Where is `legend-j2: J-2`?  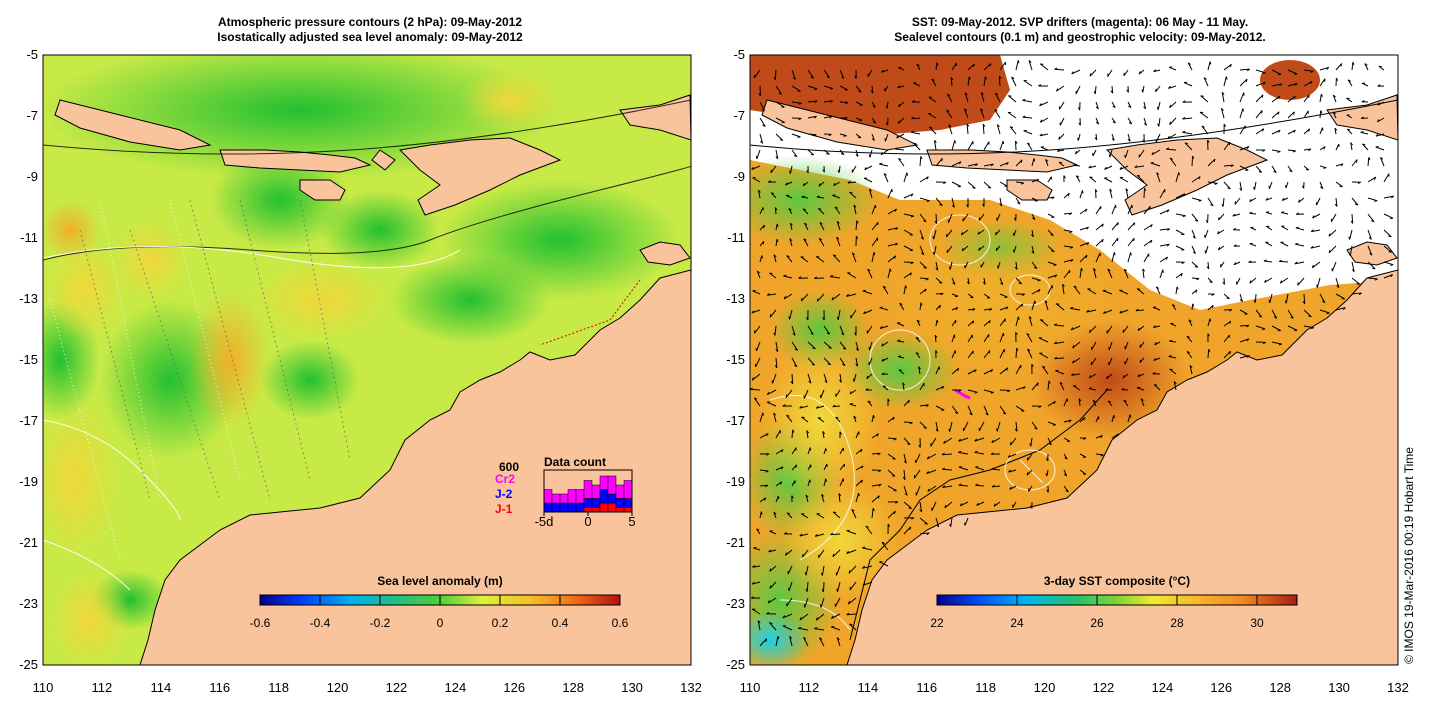 legend-j2: J-2 is located at coordinates (504, 494).